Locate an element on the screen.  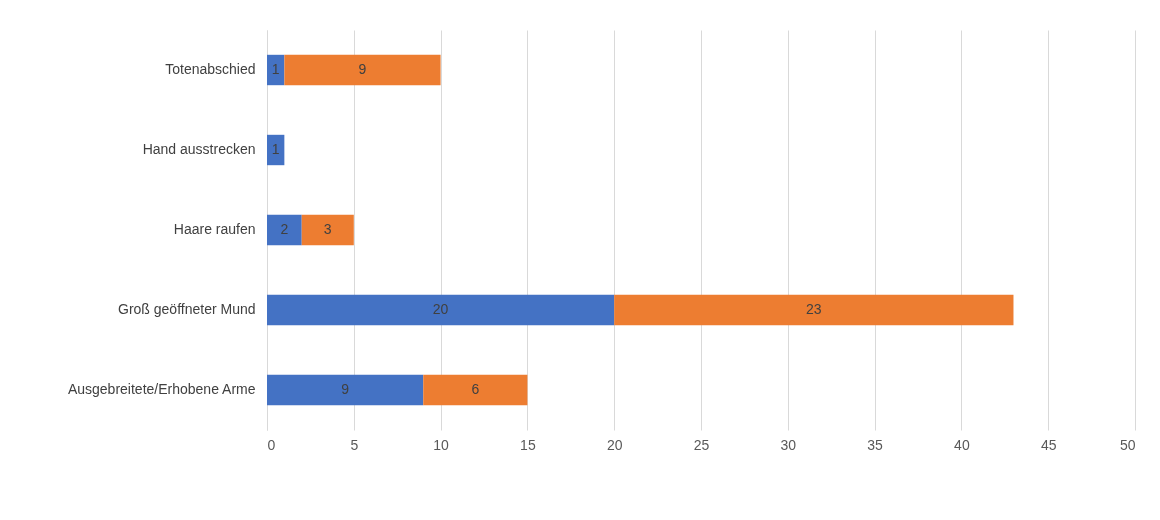
data-label: 20 is located at coordinates (440, 309).